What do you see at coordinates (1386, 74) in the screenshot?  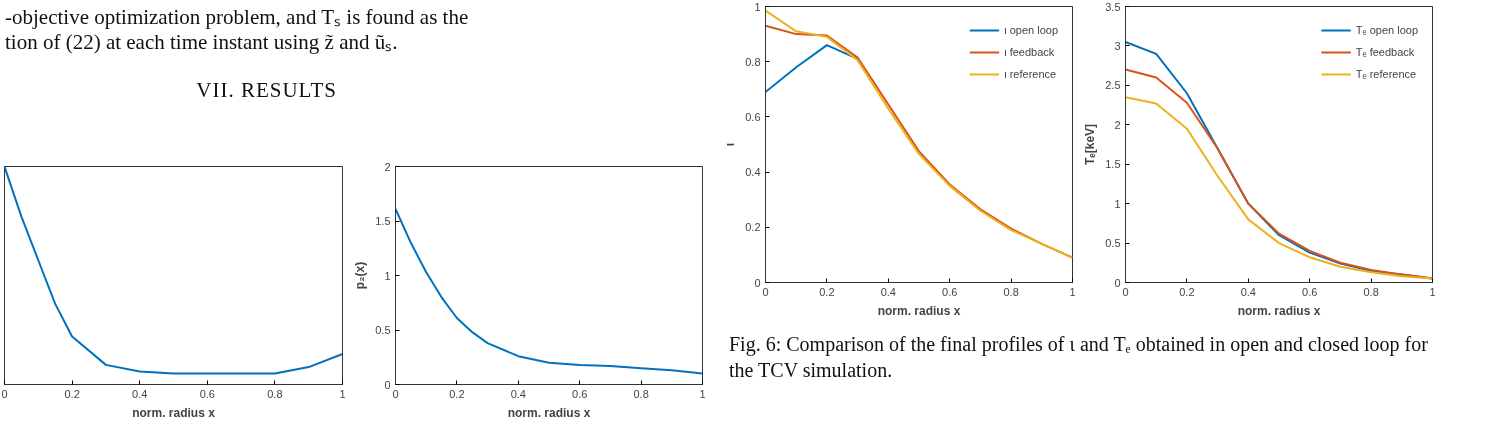 I see `legend-label: Tₑ reference` at bounding box center [1386, 74].